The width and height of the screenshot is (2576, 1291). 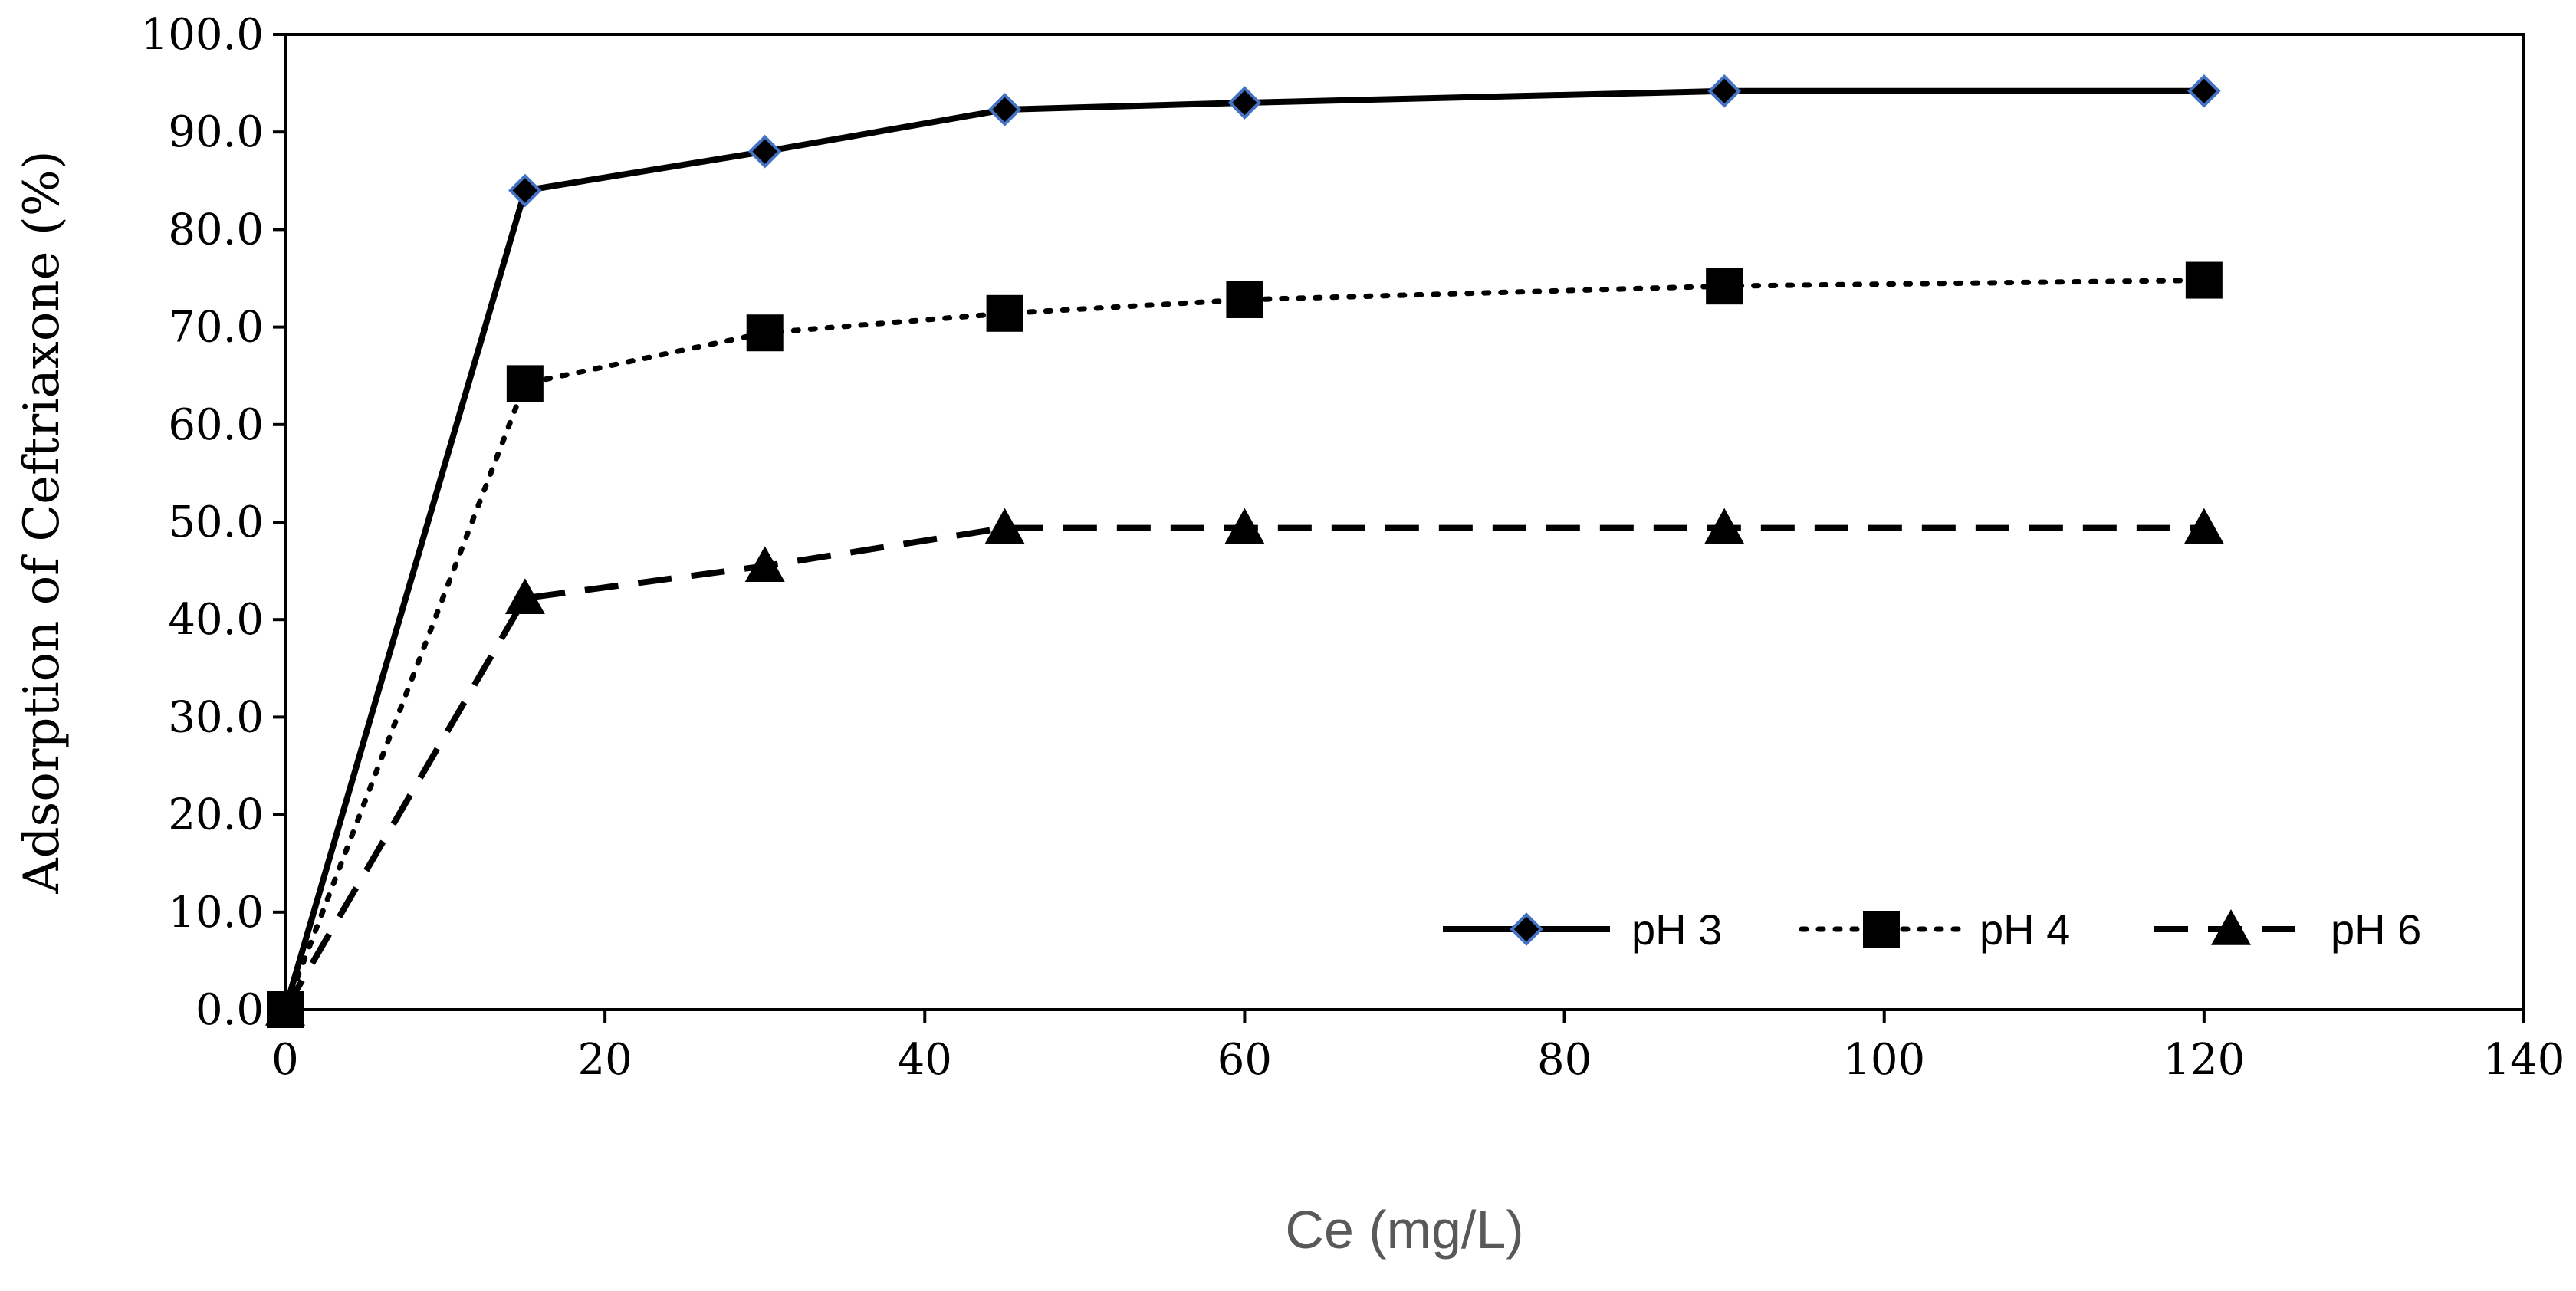 I want to click on legend-item-ph-4: pH 4, so click(x=1935, y=930).